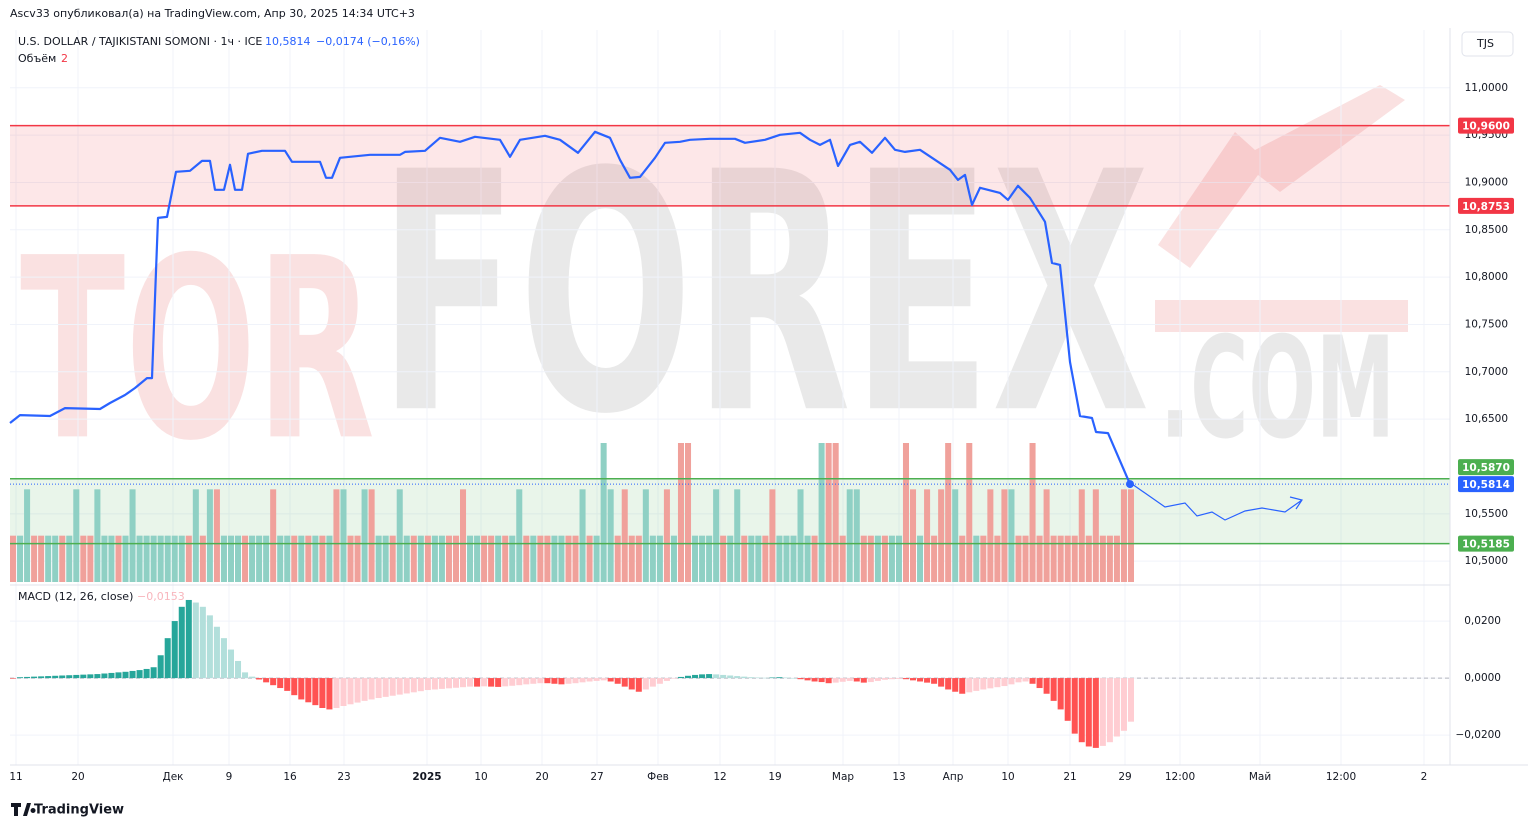 The width and height of the screenshot is (1528, 827). I want to click on price-label: 10,8753, so click(1486, 207).